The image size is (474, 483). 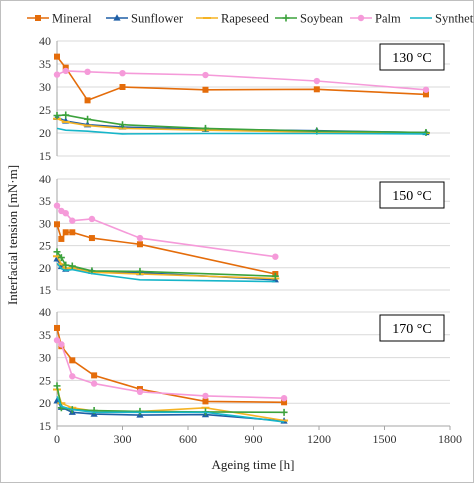 I want to click on label-text: 150 °C, so click(x=411, y=196).